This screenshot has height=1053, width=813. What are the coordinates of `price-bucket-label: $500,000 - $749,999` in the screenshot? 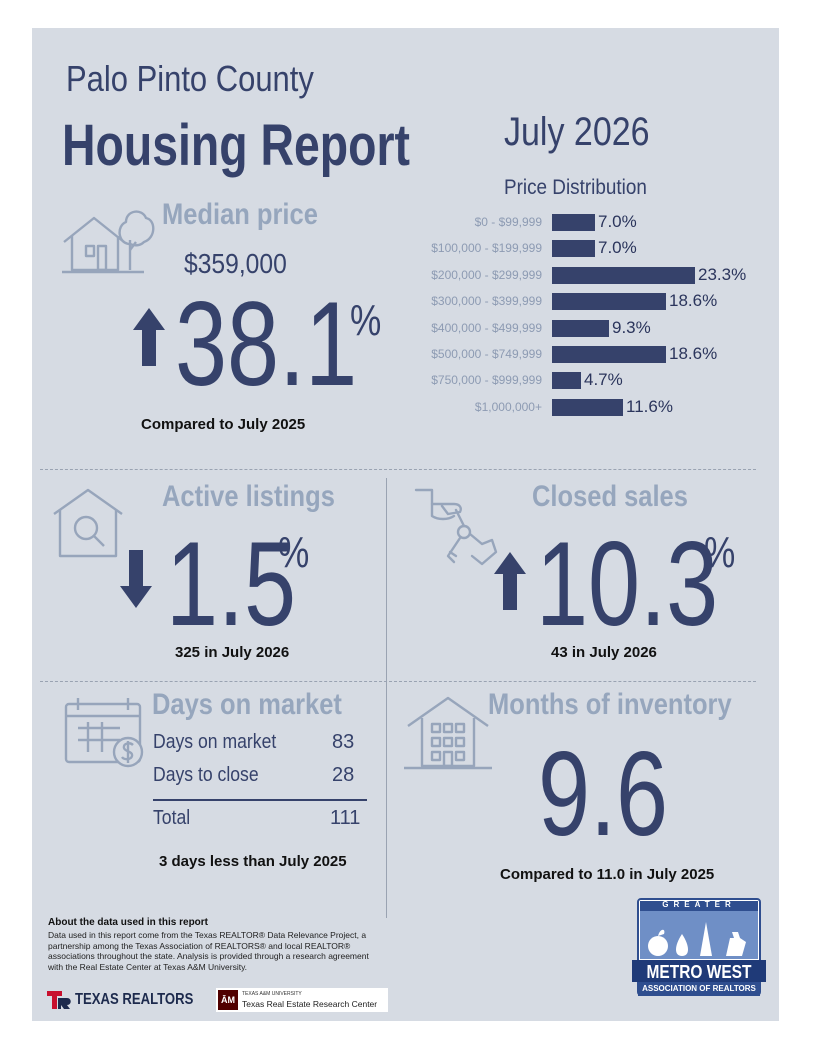 It's located at (486, 354).